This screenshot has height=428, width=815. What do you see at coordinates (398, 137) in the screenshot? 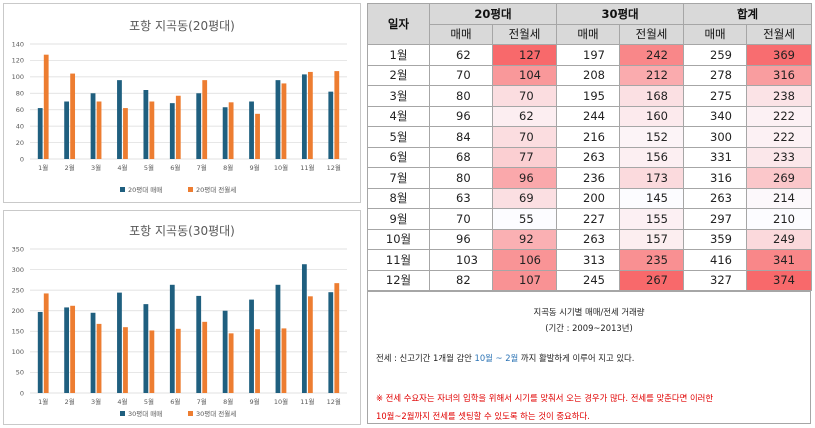
I see `row-month: 5월` at bounding box center [398, 137].